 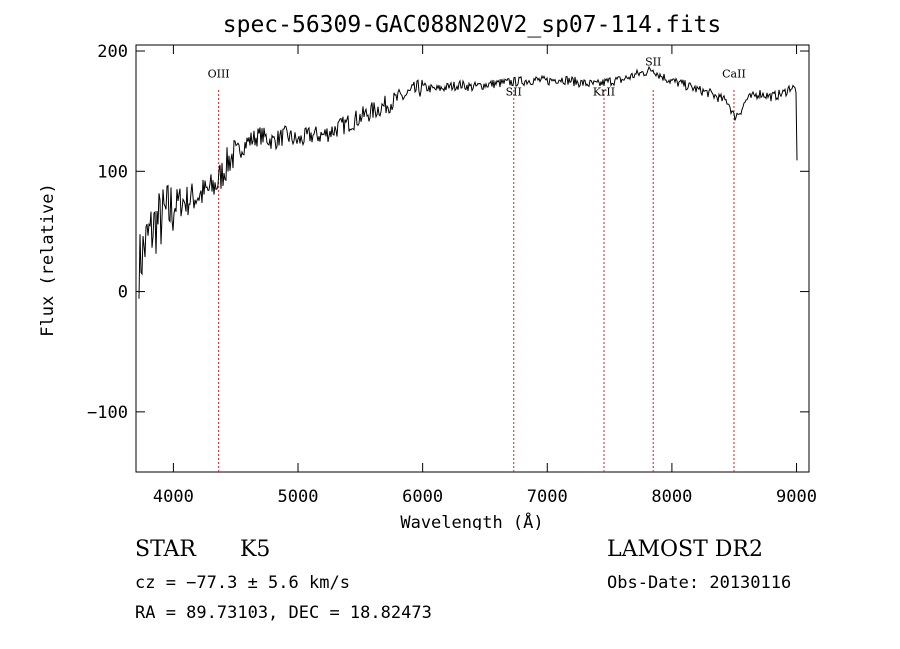 What do you see at coordinates (107, 413) in the screenshot?
I see `y-tick-label: −100` at bounding box center [107, 413].